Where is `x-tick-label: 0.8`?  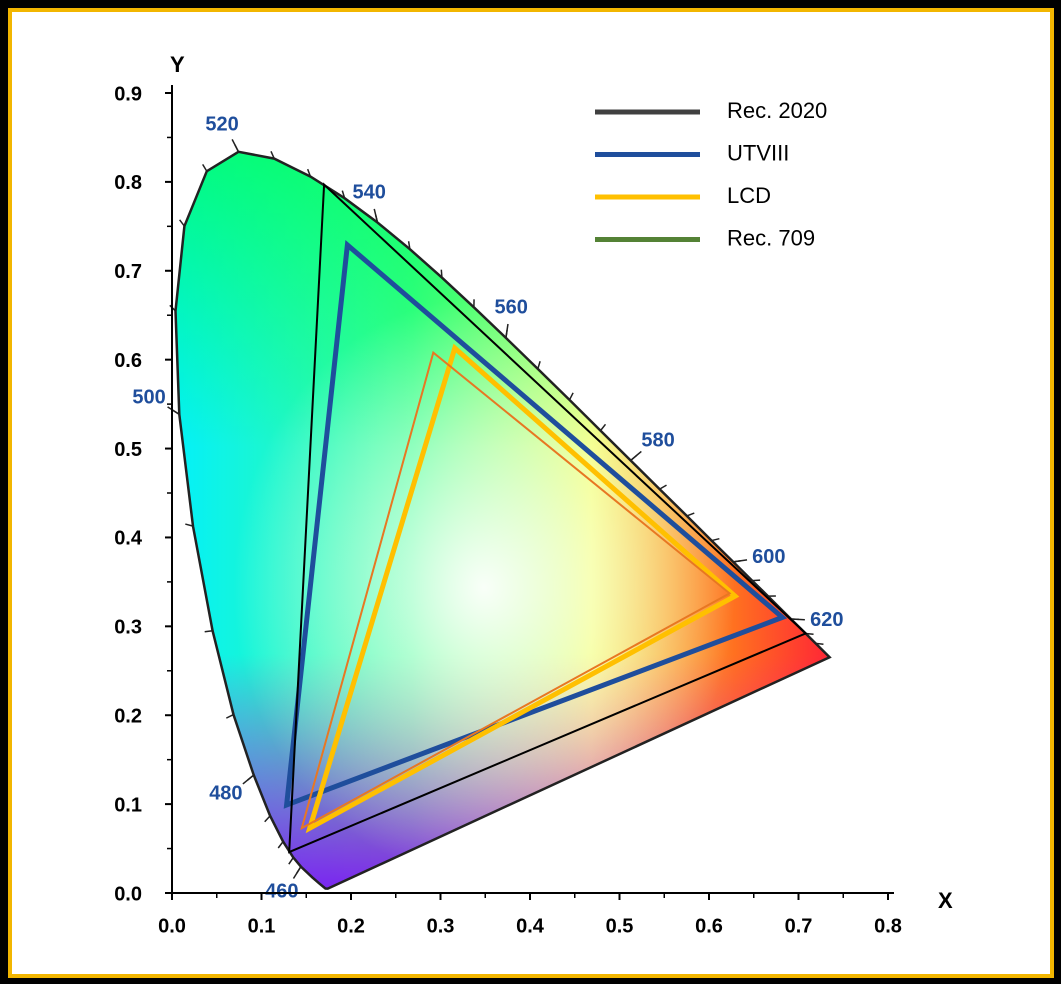 x-tick-label: 0.8 is located at coordinates (888, 926).